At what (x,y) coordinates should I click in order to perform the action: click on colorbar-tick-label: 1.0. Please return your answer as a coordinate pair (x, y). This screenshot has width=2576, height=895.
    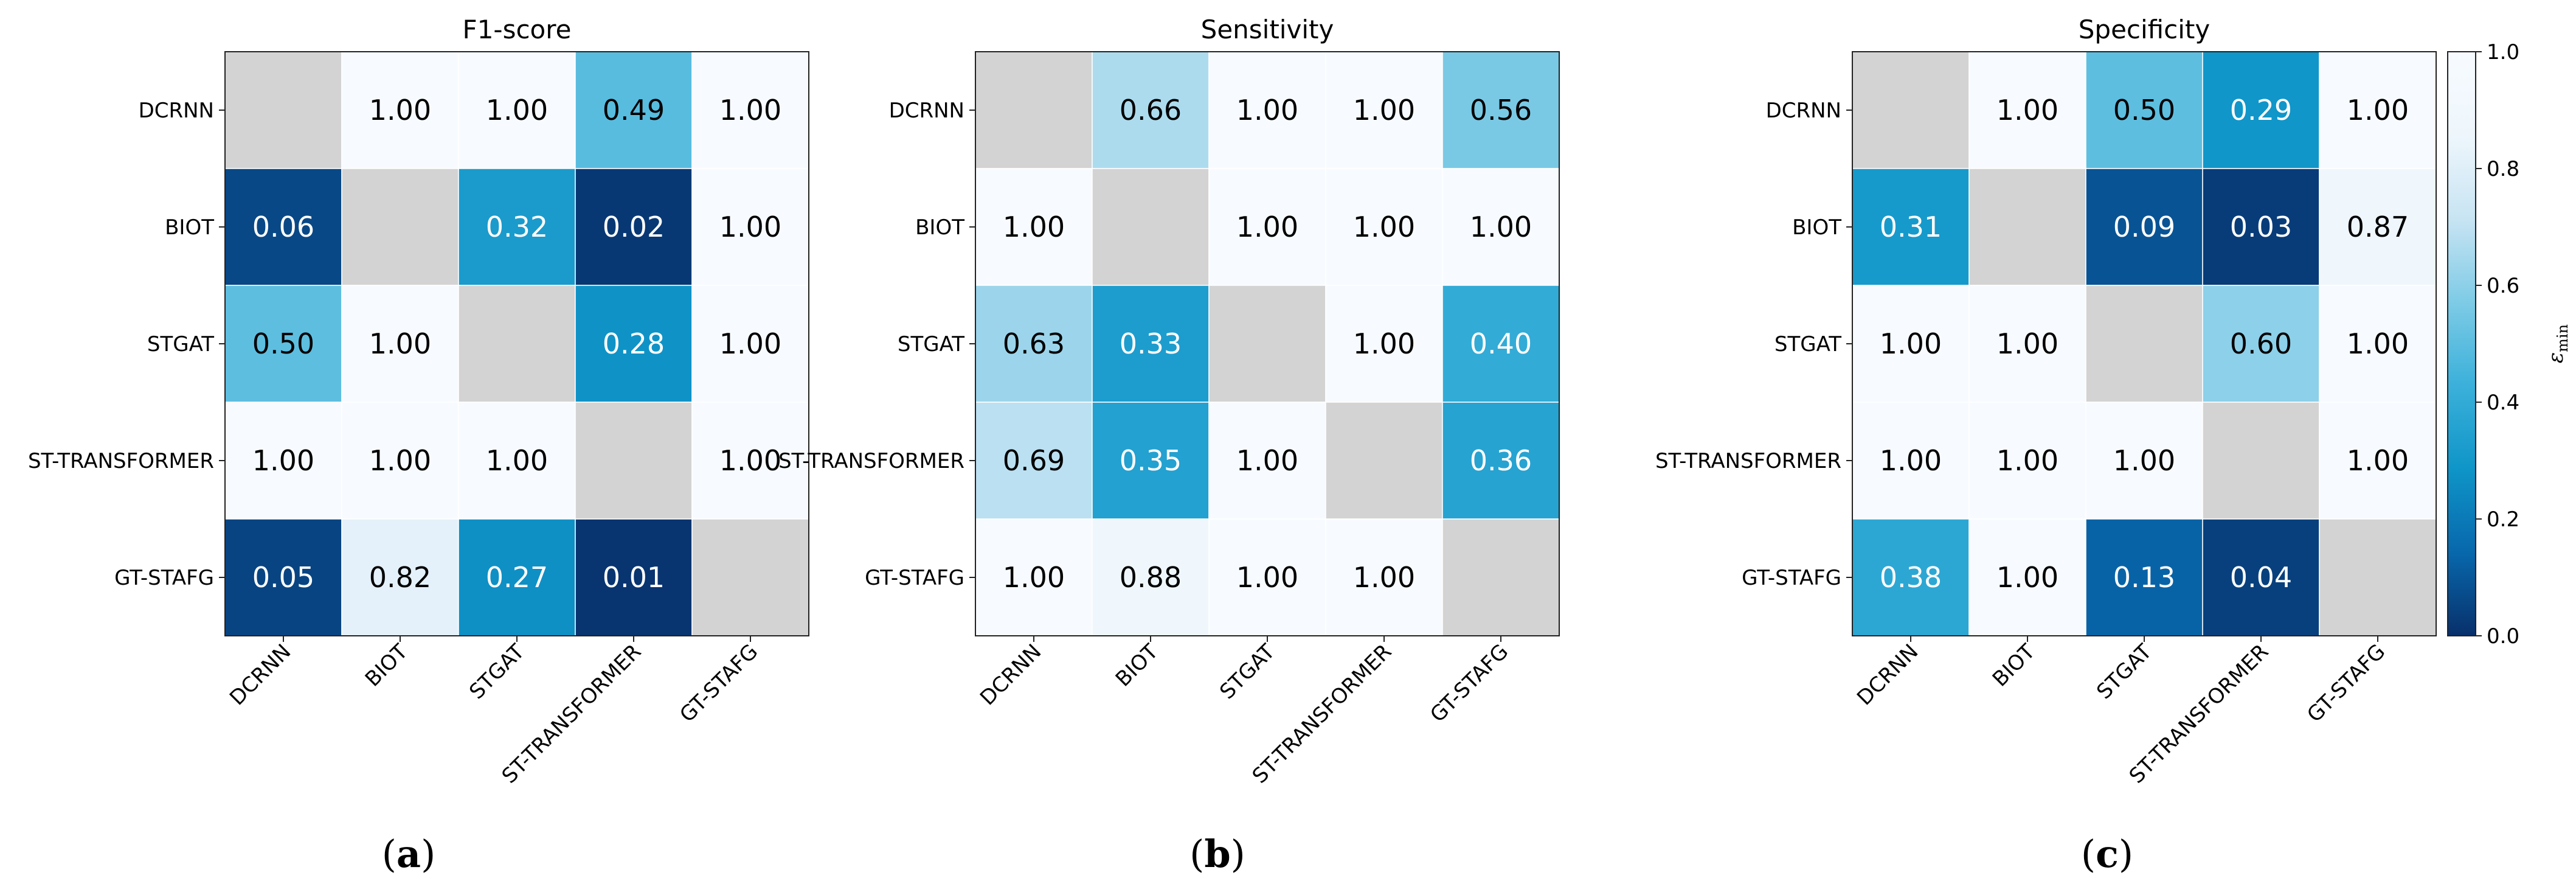
    Looking at the image, I should click on (2503, 52).